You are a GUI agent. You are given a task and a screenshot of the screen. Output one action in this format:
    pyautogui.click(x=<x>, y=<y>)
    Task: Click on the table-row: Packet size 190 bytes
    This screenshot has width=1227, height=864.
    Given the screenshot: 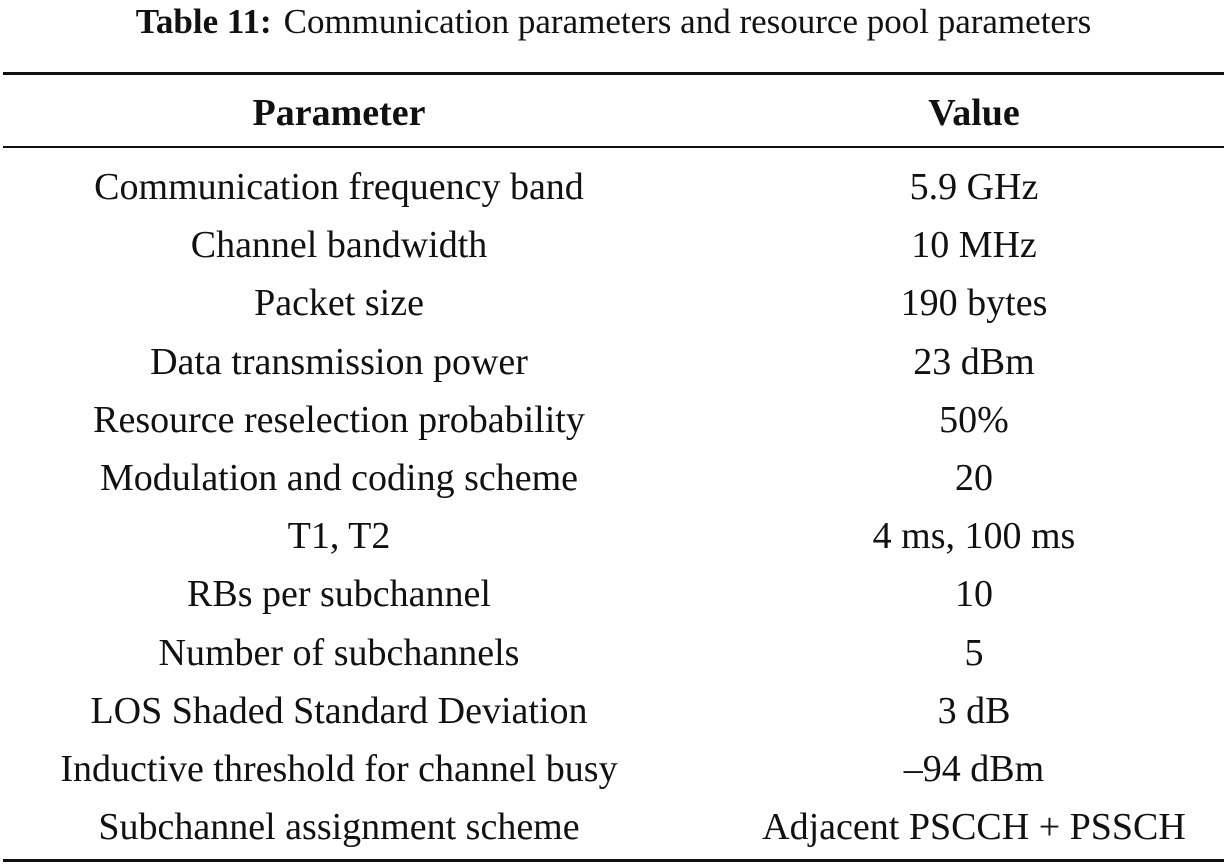 What is the action you would take?
    pyautogui.click(x=613, y=303)
    